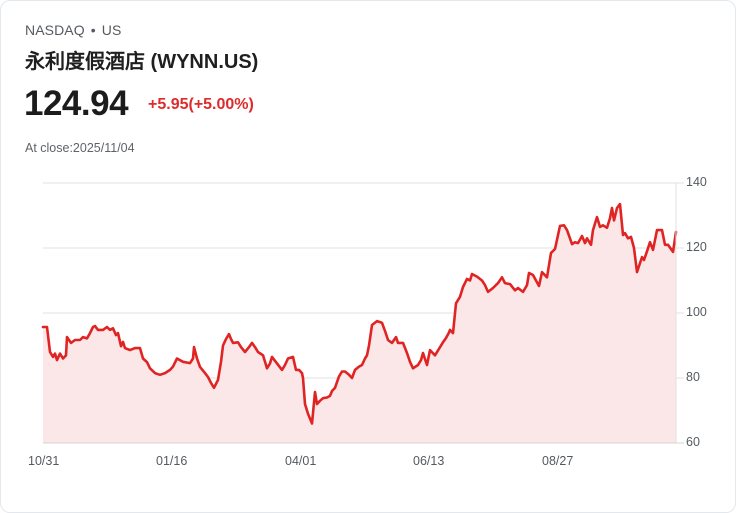  What do you see at coordinates (201, 104) in the screenshot?
I see `price-change: +5.95(+5.00%)` at bounding box center [201, 104].